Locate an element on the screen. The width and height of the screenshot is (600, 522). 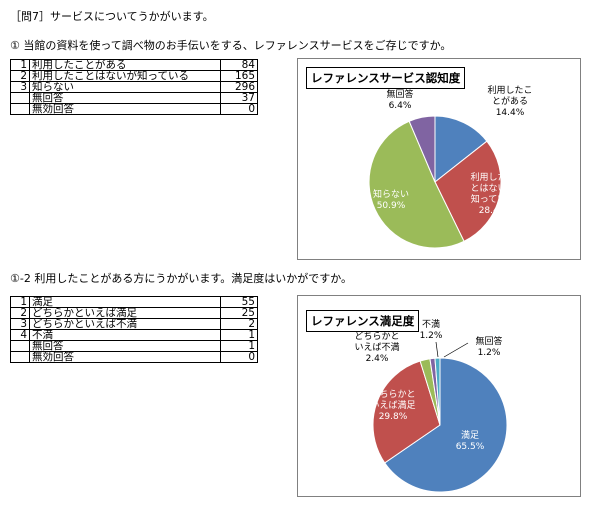
awareness-chart-title: レファレンスサービス認知度 is located at coordinates (386, 78).